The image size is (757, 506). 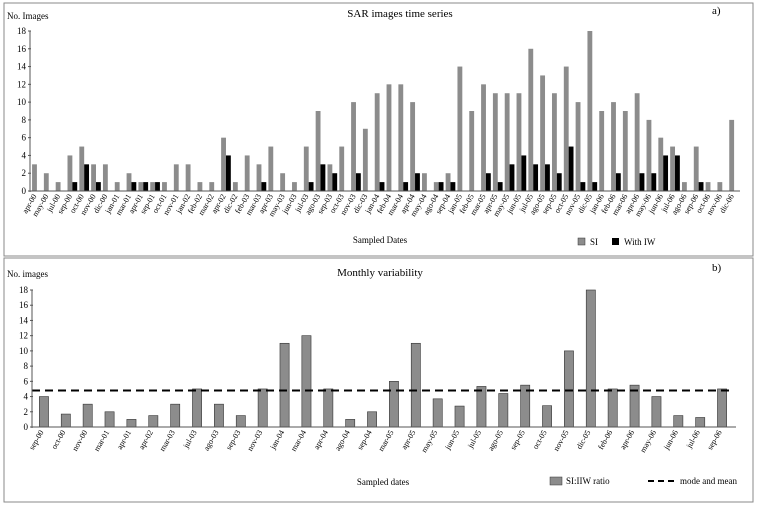 What do you see at coordinates (399, 14) in the screenshot?
I see `chart-title-a: SAR images time series` at bounding box center [399, 14].